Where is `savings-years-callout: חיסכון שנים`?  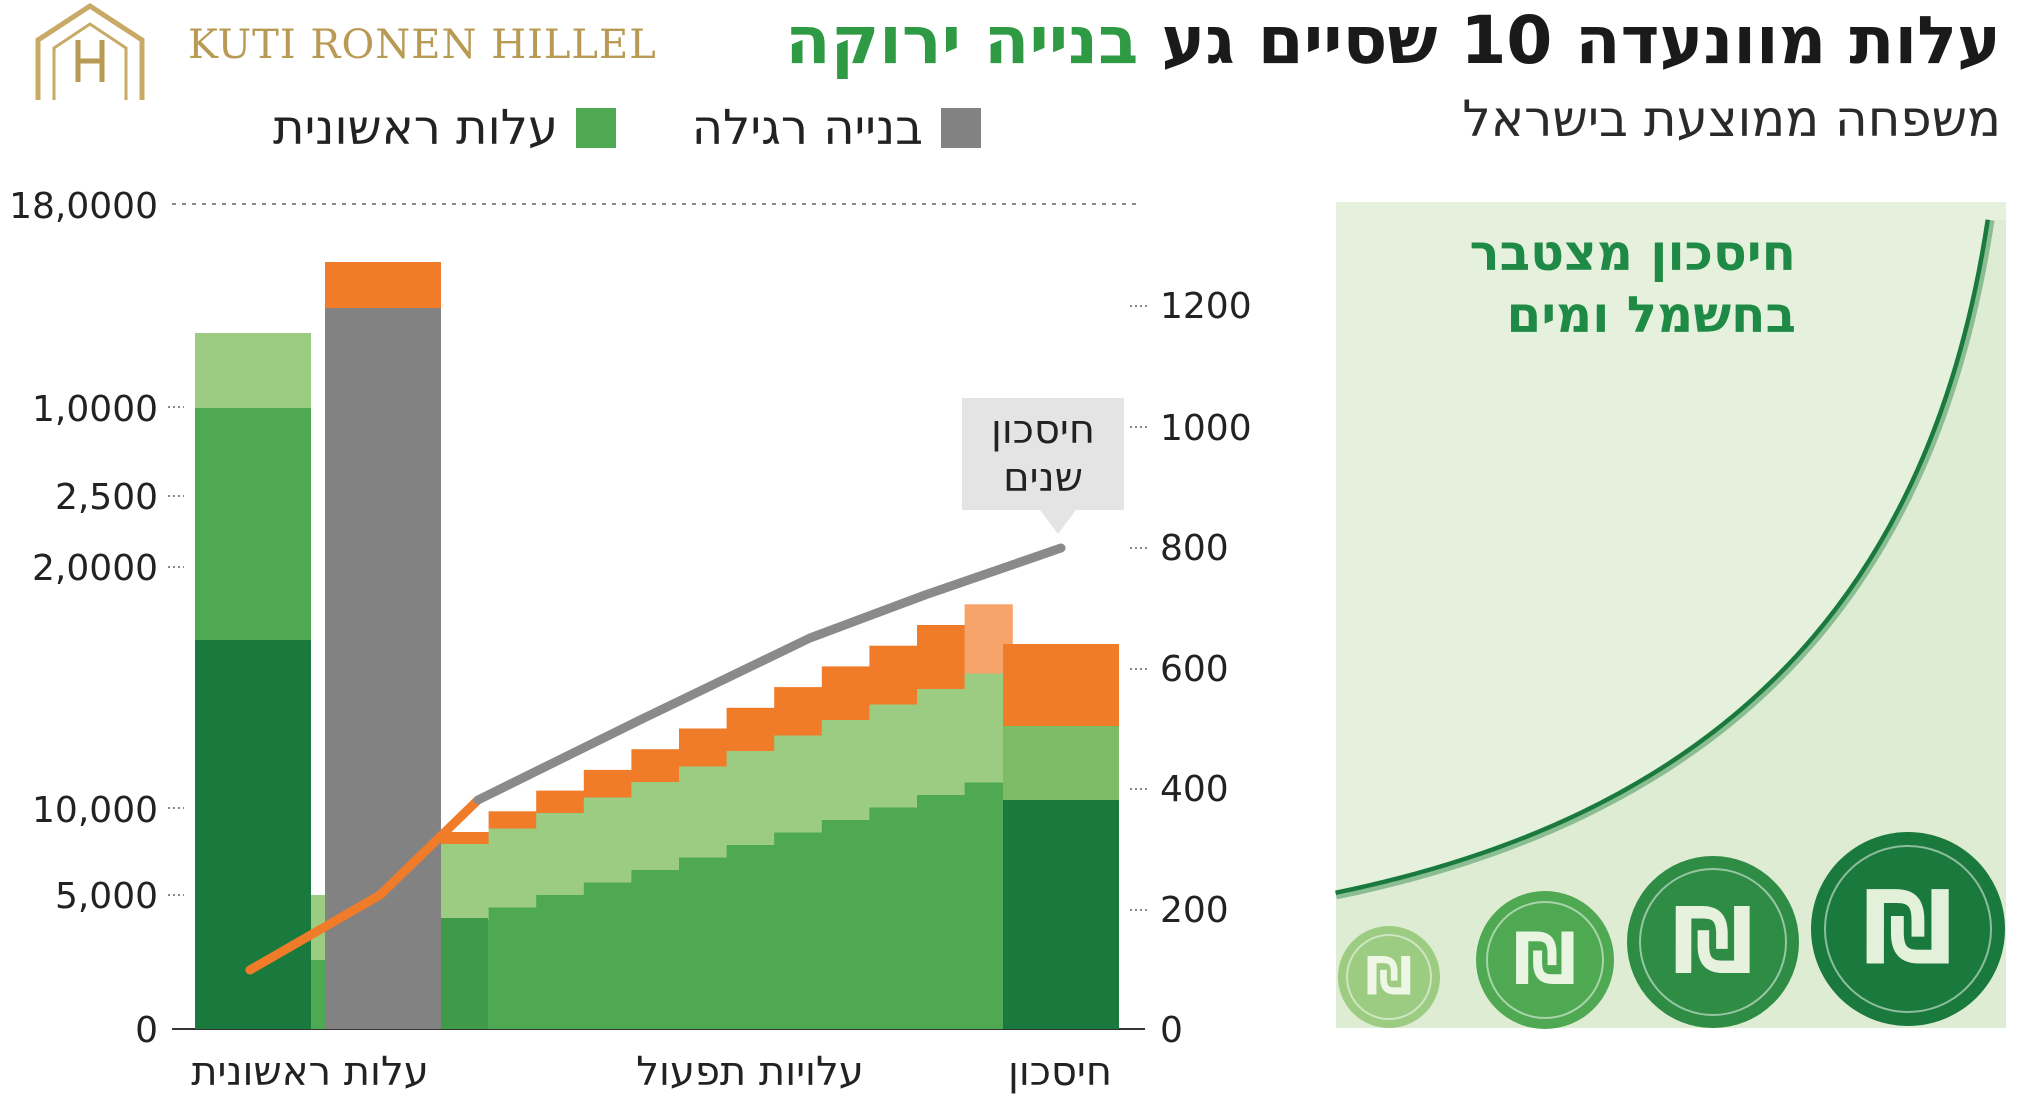 savings-years-callout: חיסכון שנים is located at coordinates (1043, 466).